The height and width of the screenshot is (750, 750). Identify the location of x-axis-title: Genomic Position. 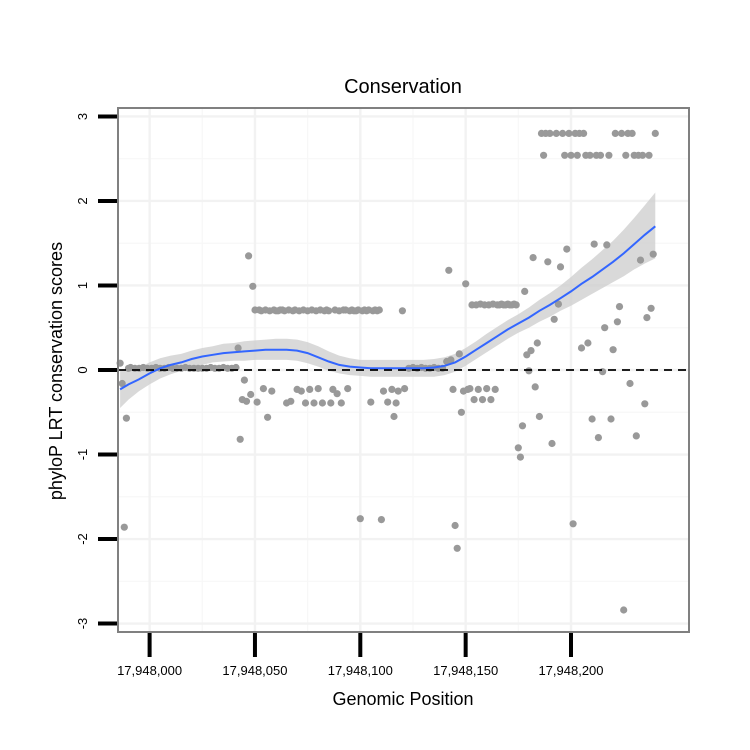
(402, 699).